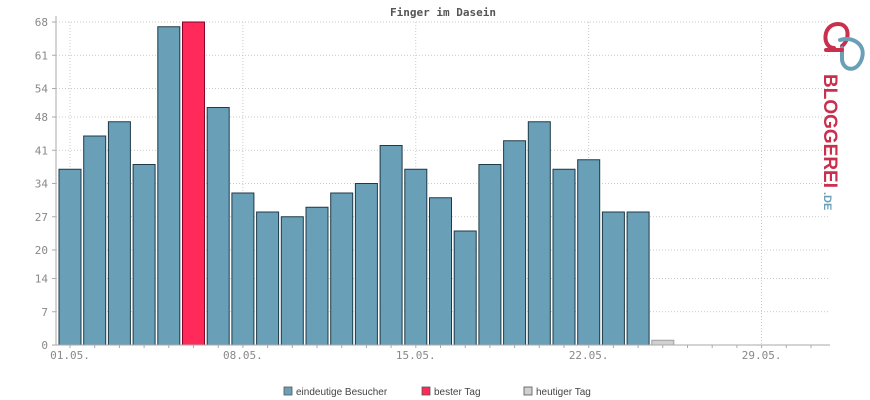 This screenshot has height=400, width=870. I want to click on y-tick-label: 0, so click(44, 345).